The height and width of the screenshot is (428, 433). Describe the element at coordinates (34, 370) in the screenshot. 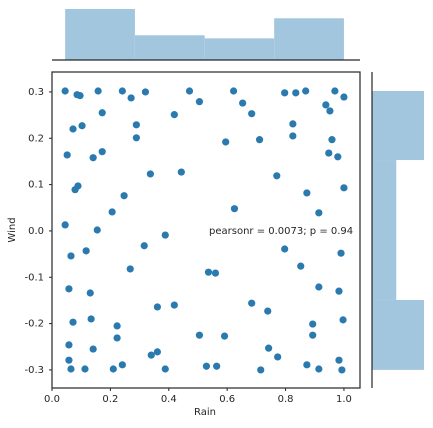

I see `y-tick-label: -0.3` at that location.